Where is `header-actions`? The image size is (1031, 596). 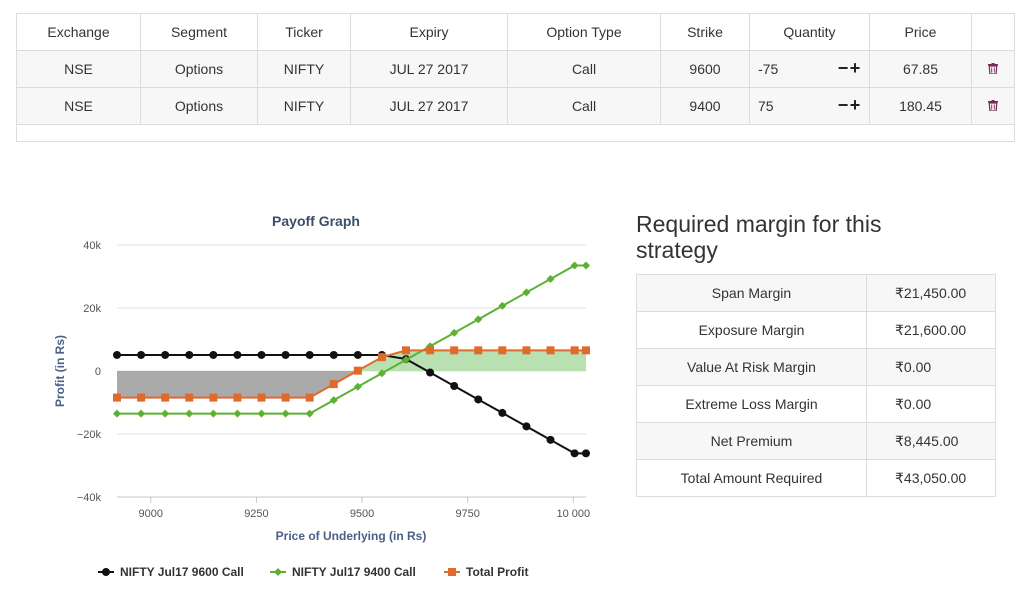
header-actions is located at coordinates (993, 32).